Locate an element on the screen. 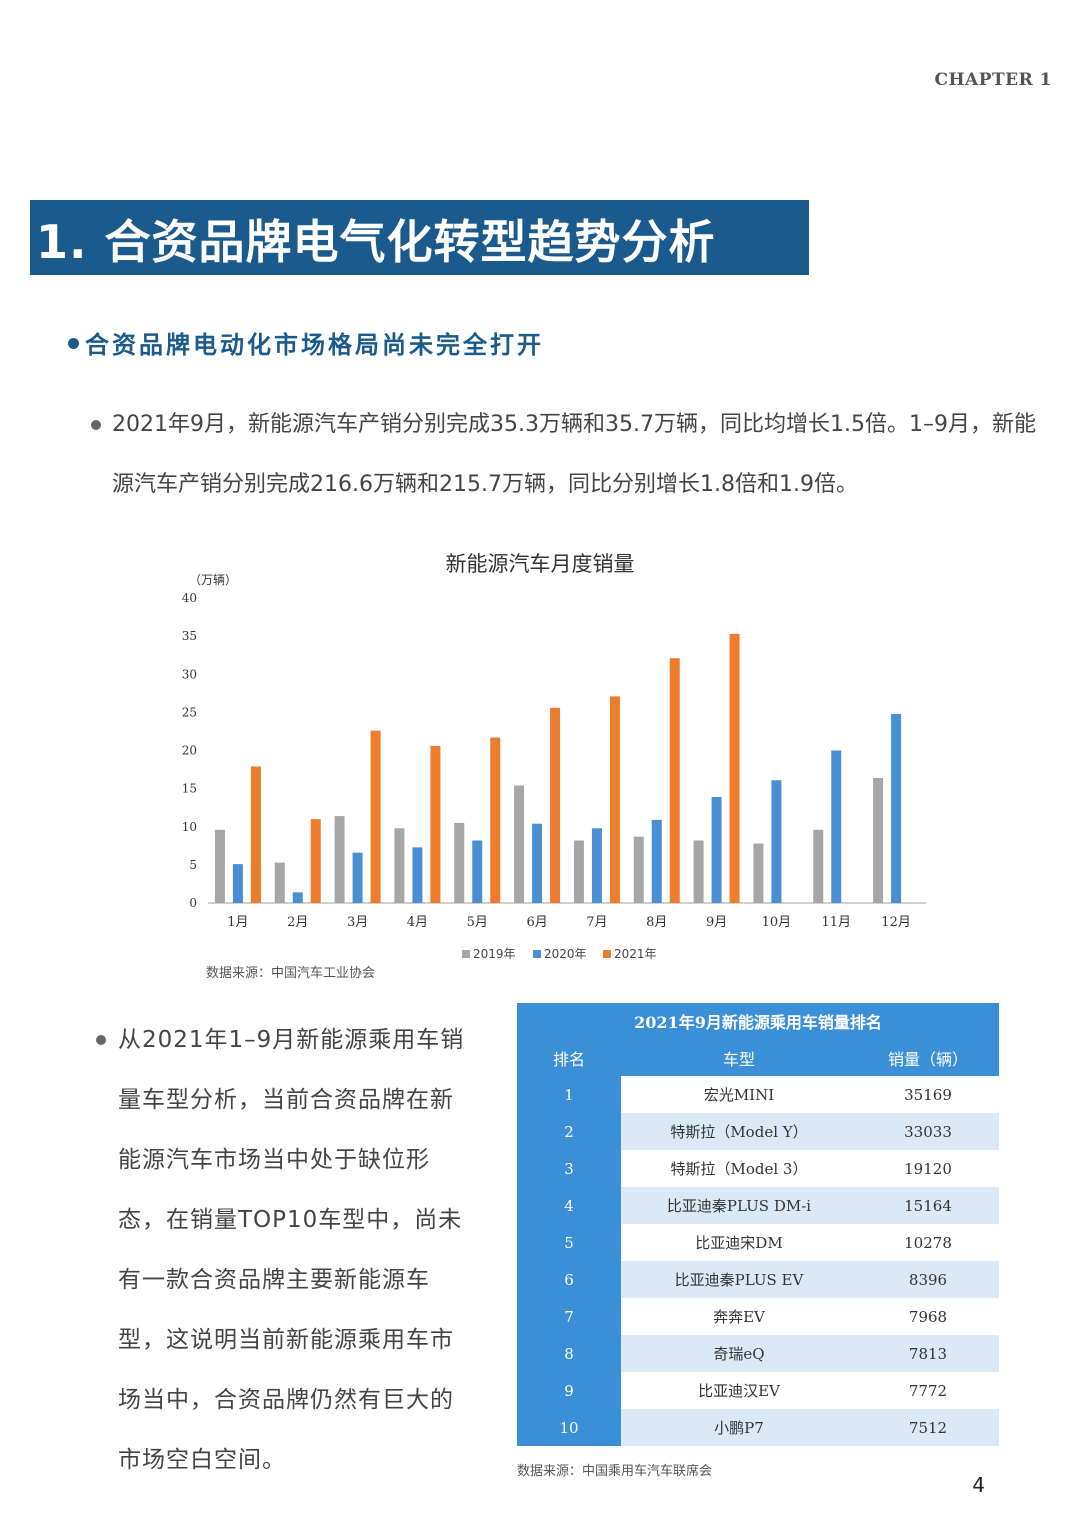  table-cell-rank: 5 is located at coordinates (569, 1242).